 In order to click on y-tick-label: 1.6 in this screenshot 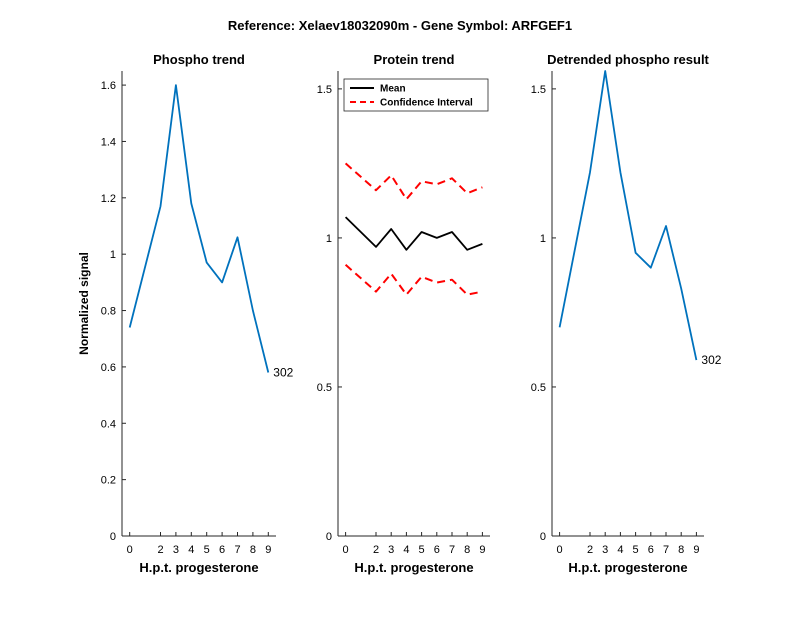, I will do `click(108, 86)`.